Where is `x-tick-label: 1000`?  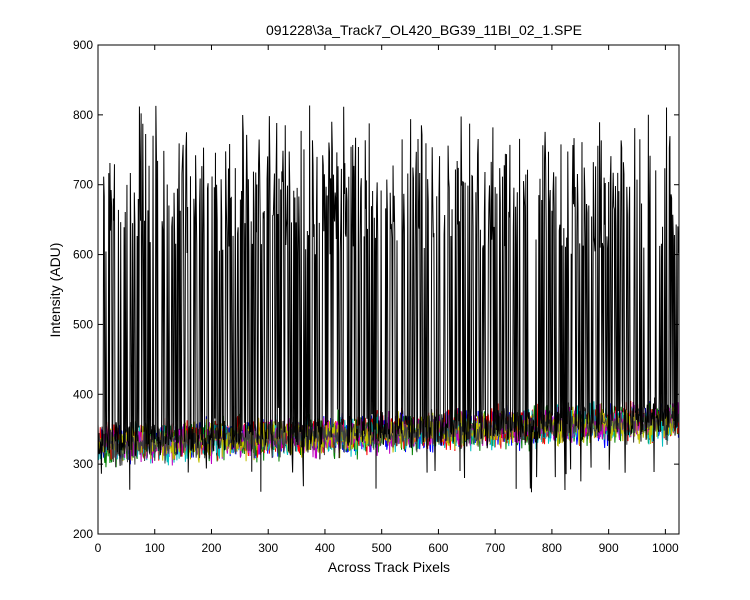
x-tick-label: 1000 is located at coordinates (665, 548).